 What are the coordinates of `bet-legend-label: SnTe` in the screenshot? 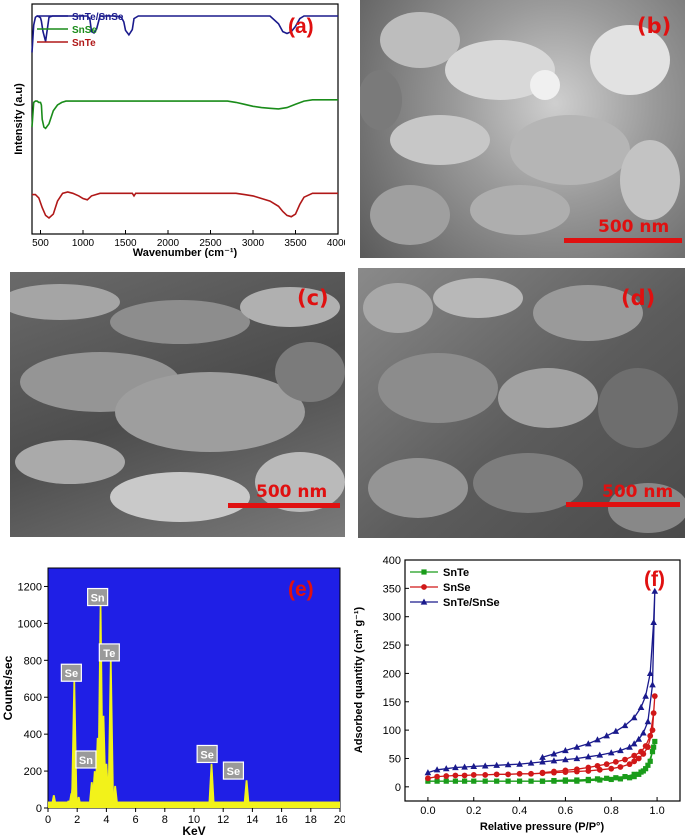 It's located at (456, 573).